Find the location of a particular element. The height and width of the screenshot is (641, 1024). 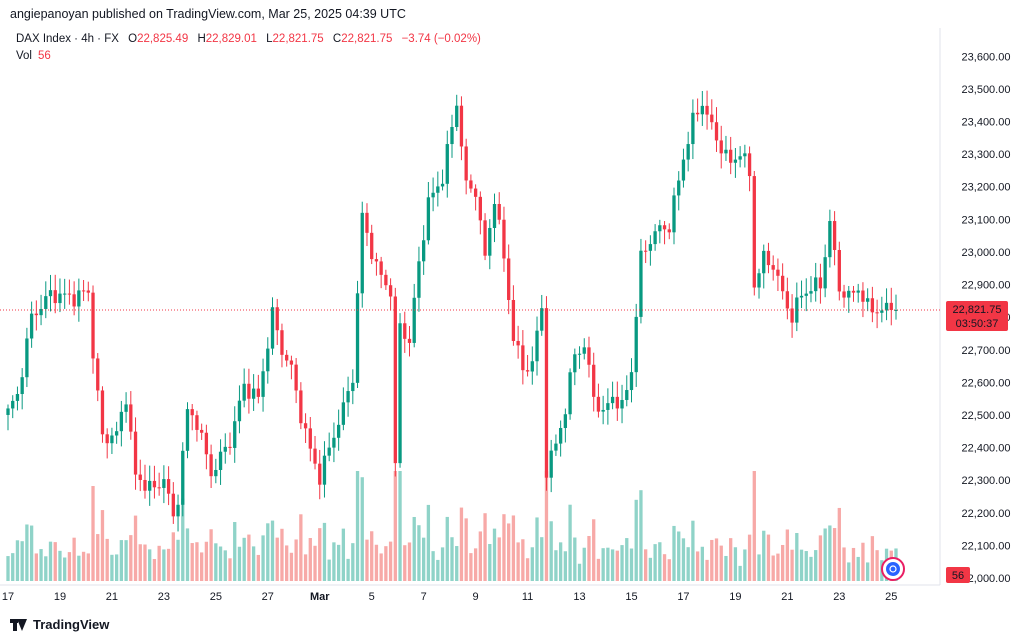

price-tick-label: 23,100.00 is located at coordinates (986, 220).